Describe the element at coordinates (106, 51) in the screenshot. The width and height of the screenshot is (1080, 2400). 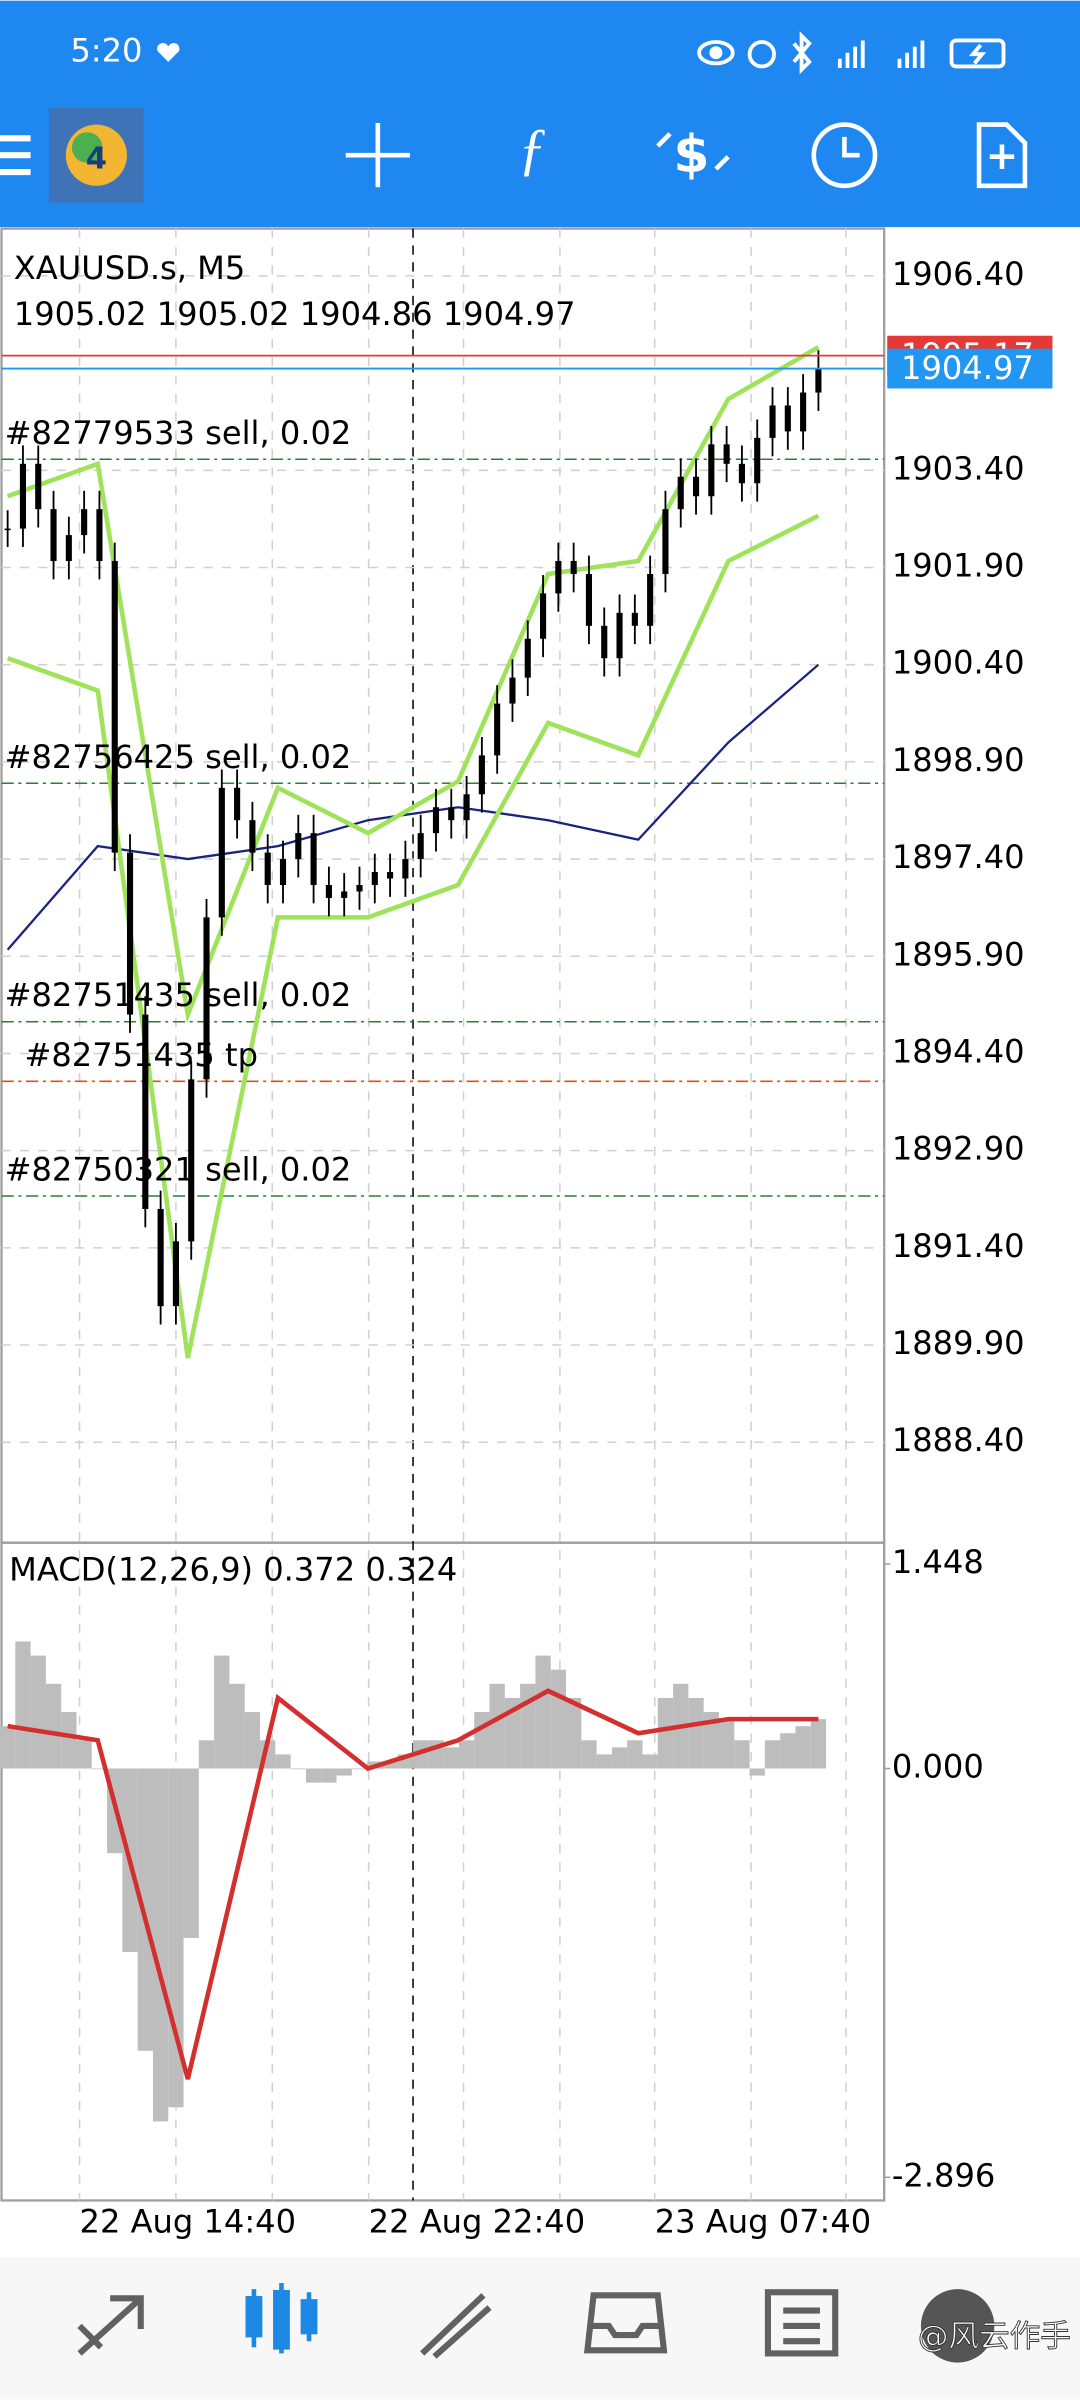
I see `clock: 5:20` at that location.